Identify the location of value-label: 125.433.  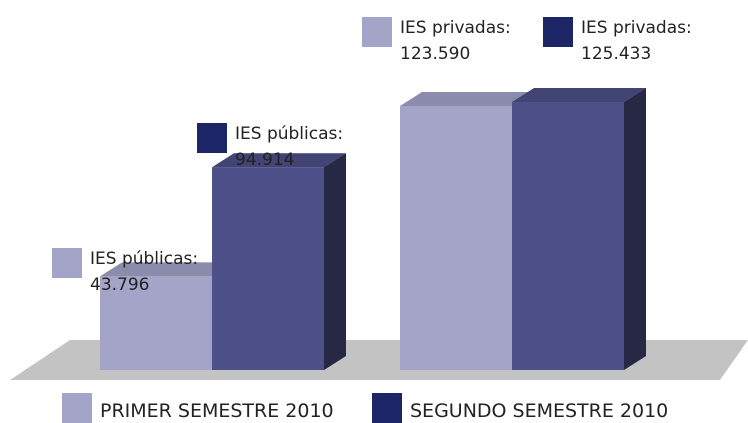
(616, 54).